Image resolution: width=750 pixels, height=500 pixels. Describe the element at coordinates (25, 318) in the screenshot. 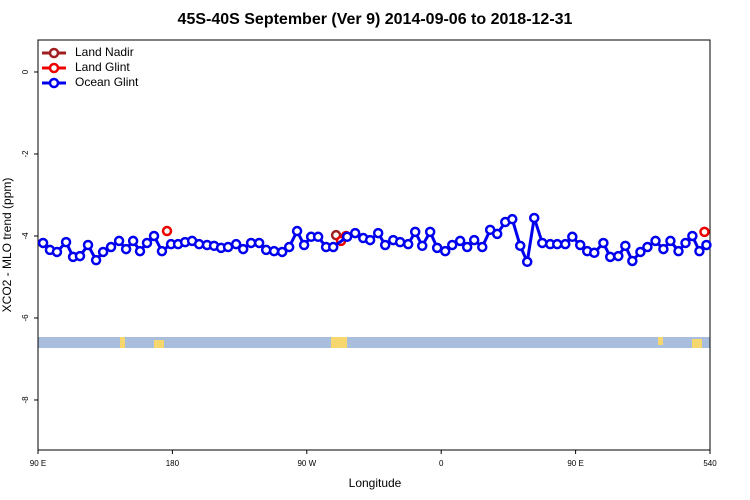

I see `y-tick-label: -6` at that location.